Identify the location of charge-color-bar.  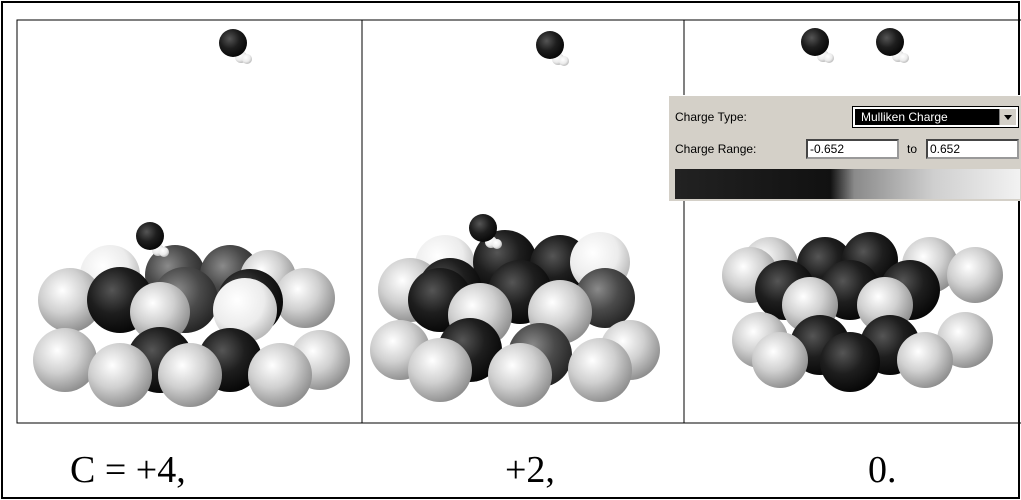
(847, 184).